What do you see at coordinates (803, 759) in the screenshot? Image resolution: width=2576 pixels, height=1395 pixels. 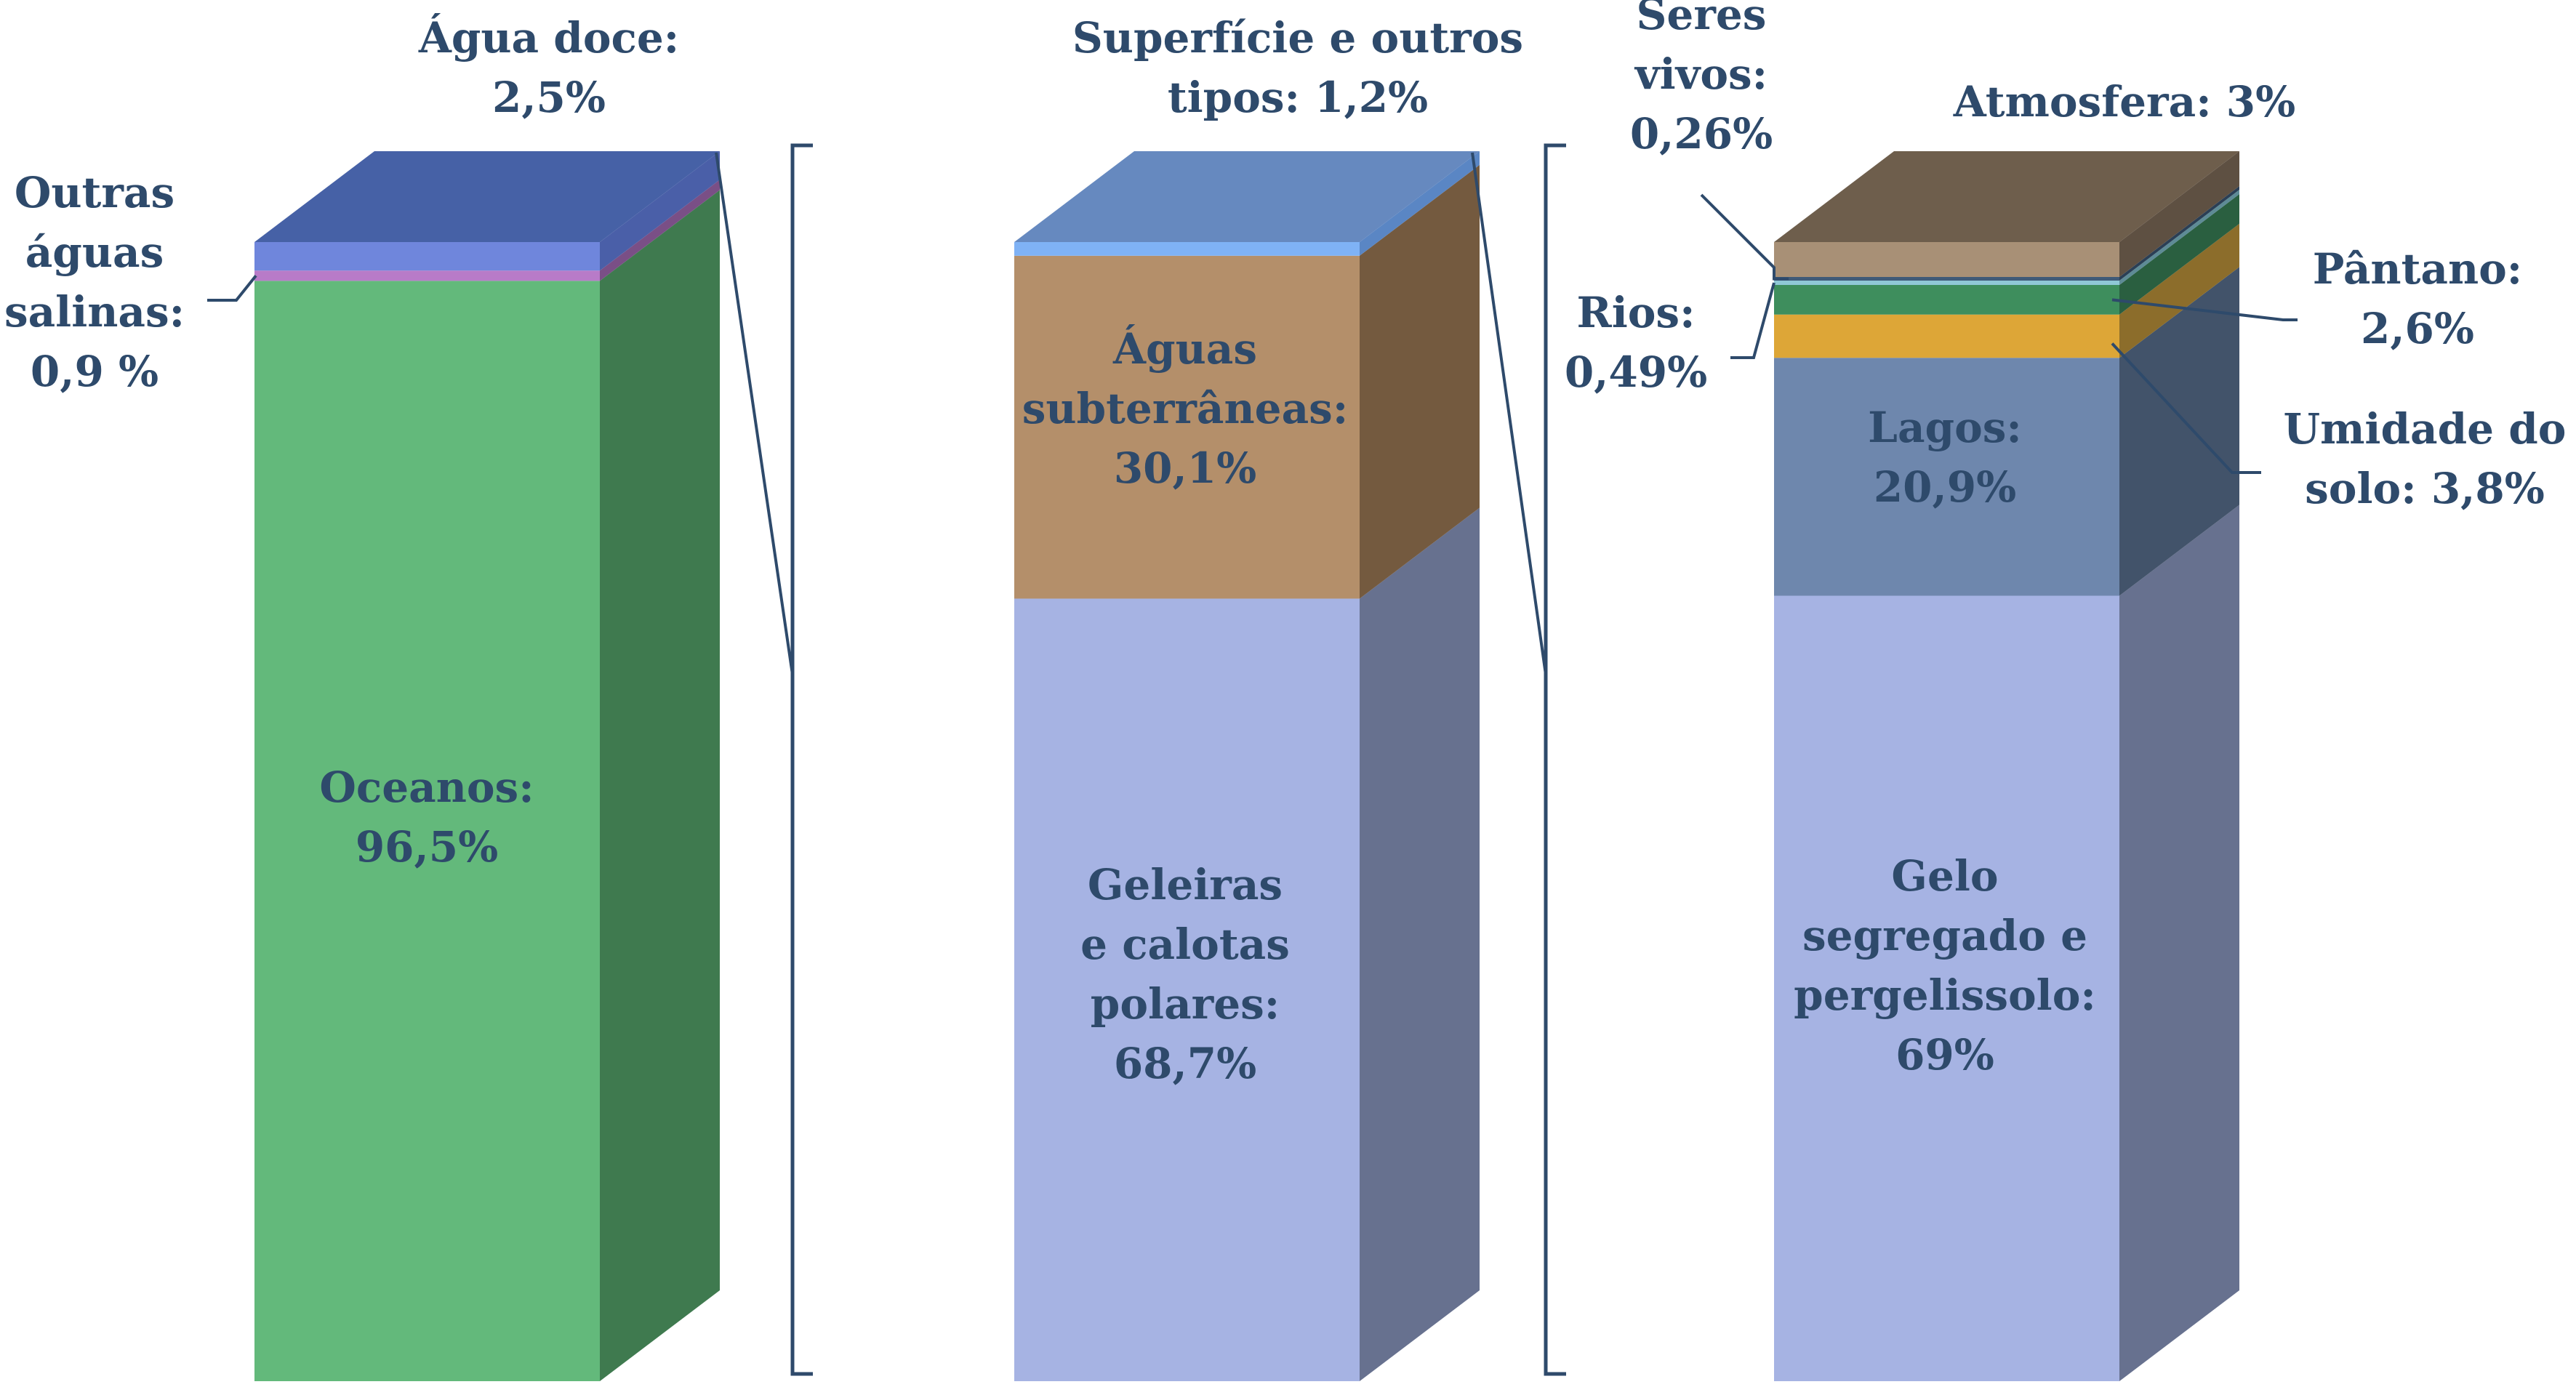 I see `first-bracket` at bounding box center [803, 759].